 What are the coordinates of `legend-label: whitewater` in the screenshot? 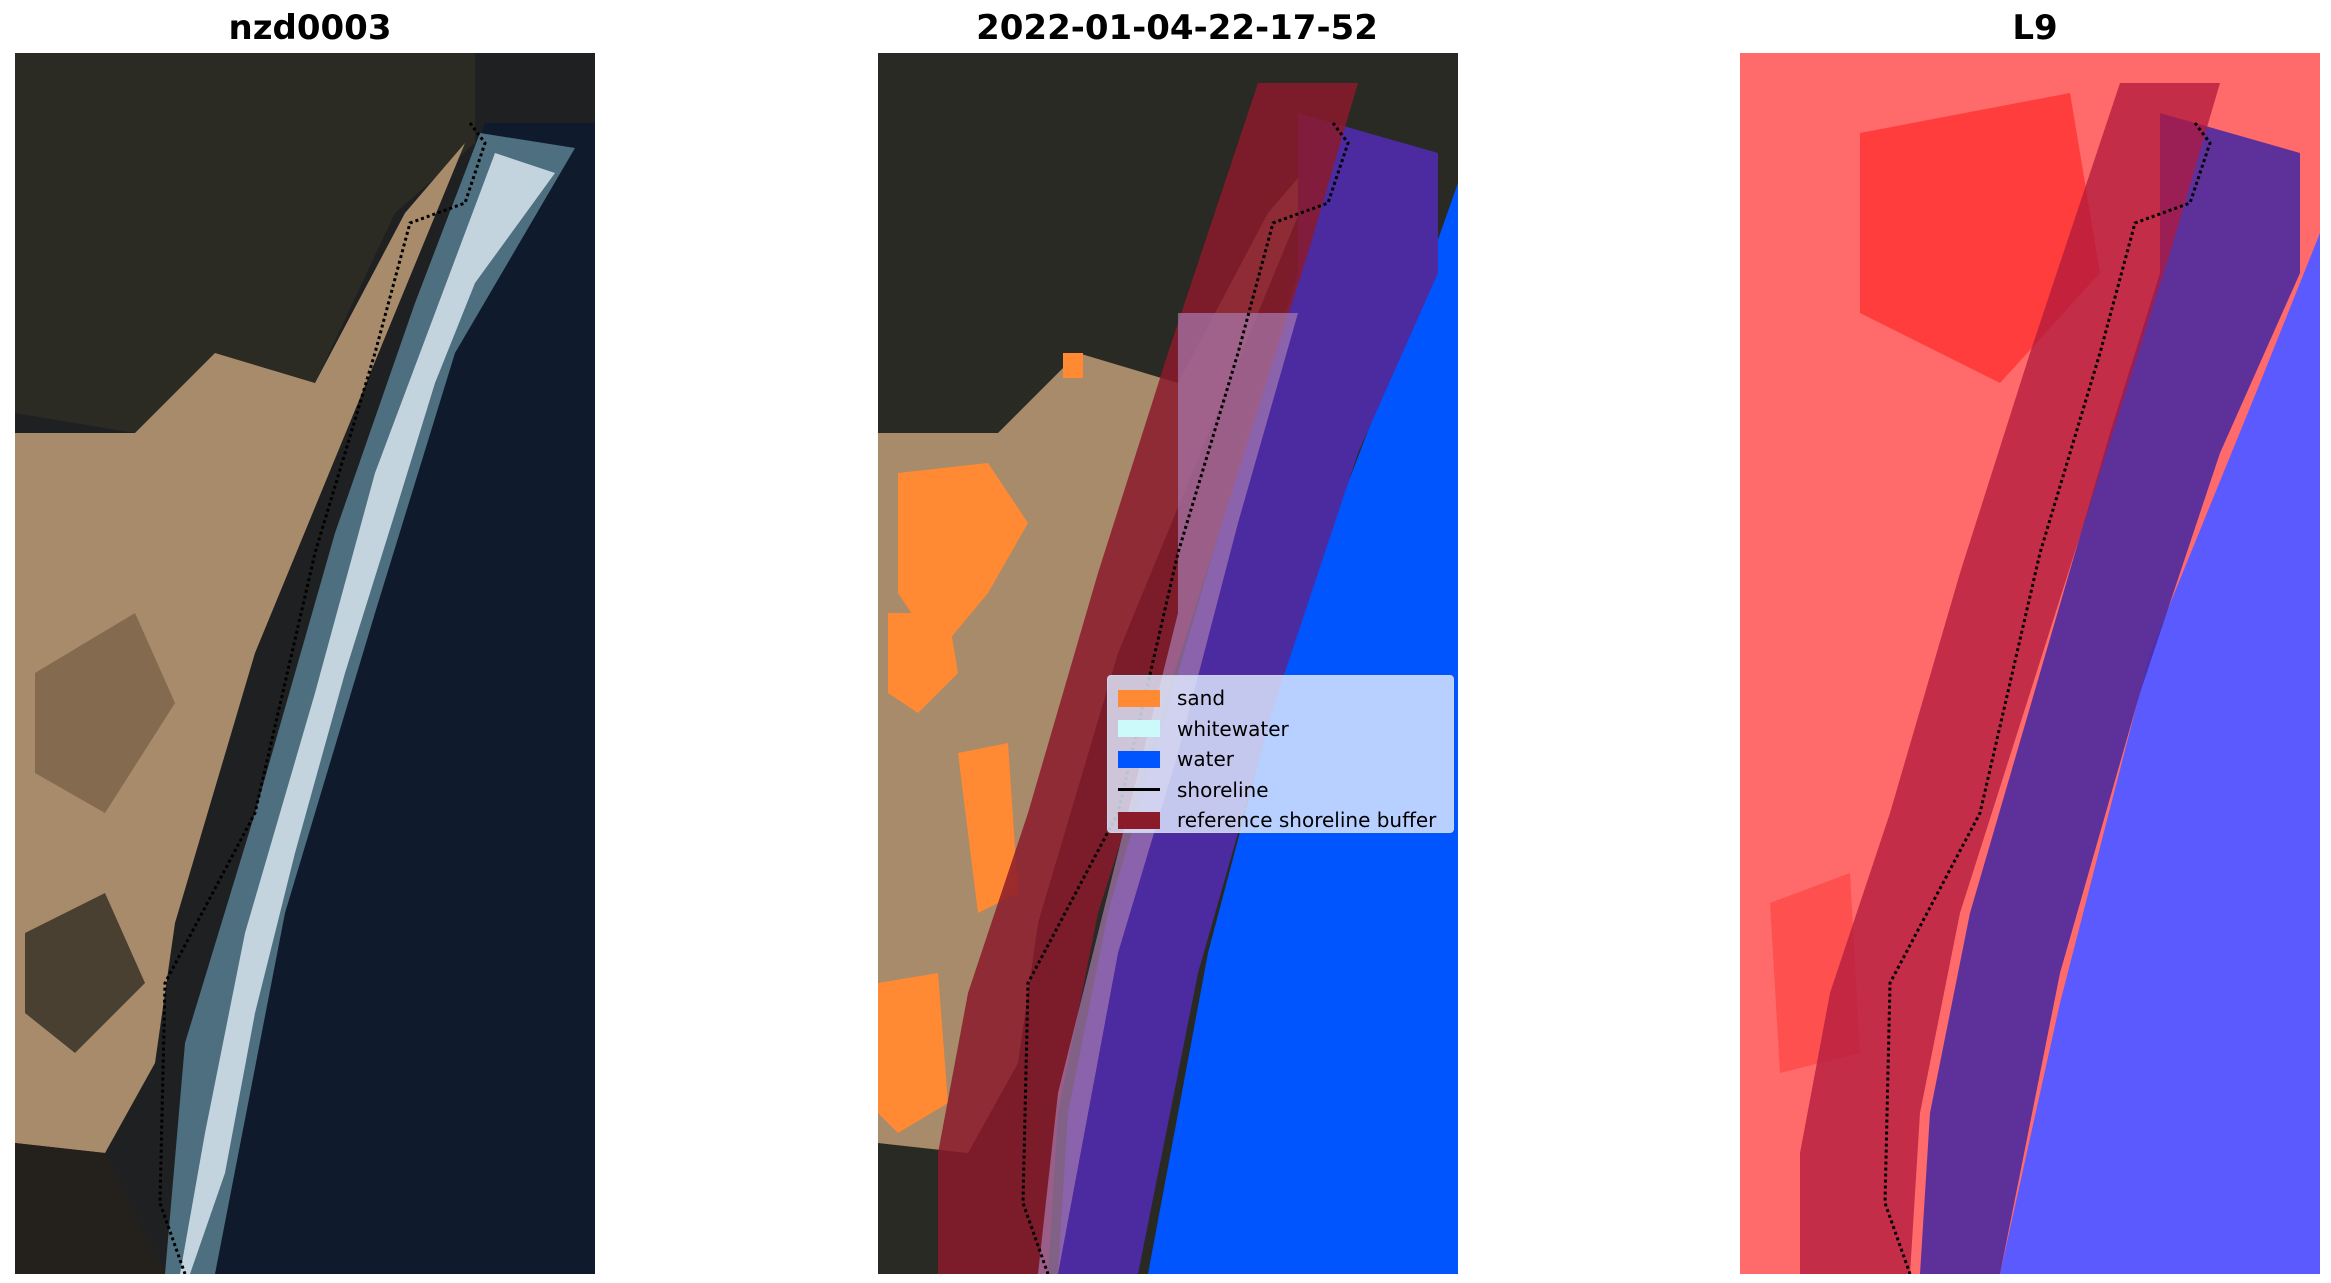 It's located at (1233, 728).